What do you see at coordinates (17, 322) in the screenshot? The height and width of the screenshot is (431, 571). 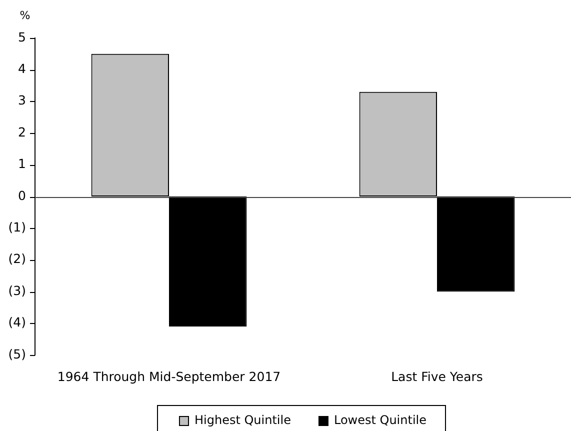 I see `y-tick-label: (4)` at bounding box center [17, 322].